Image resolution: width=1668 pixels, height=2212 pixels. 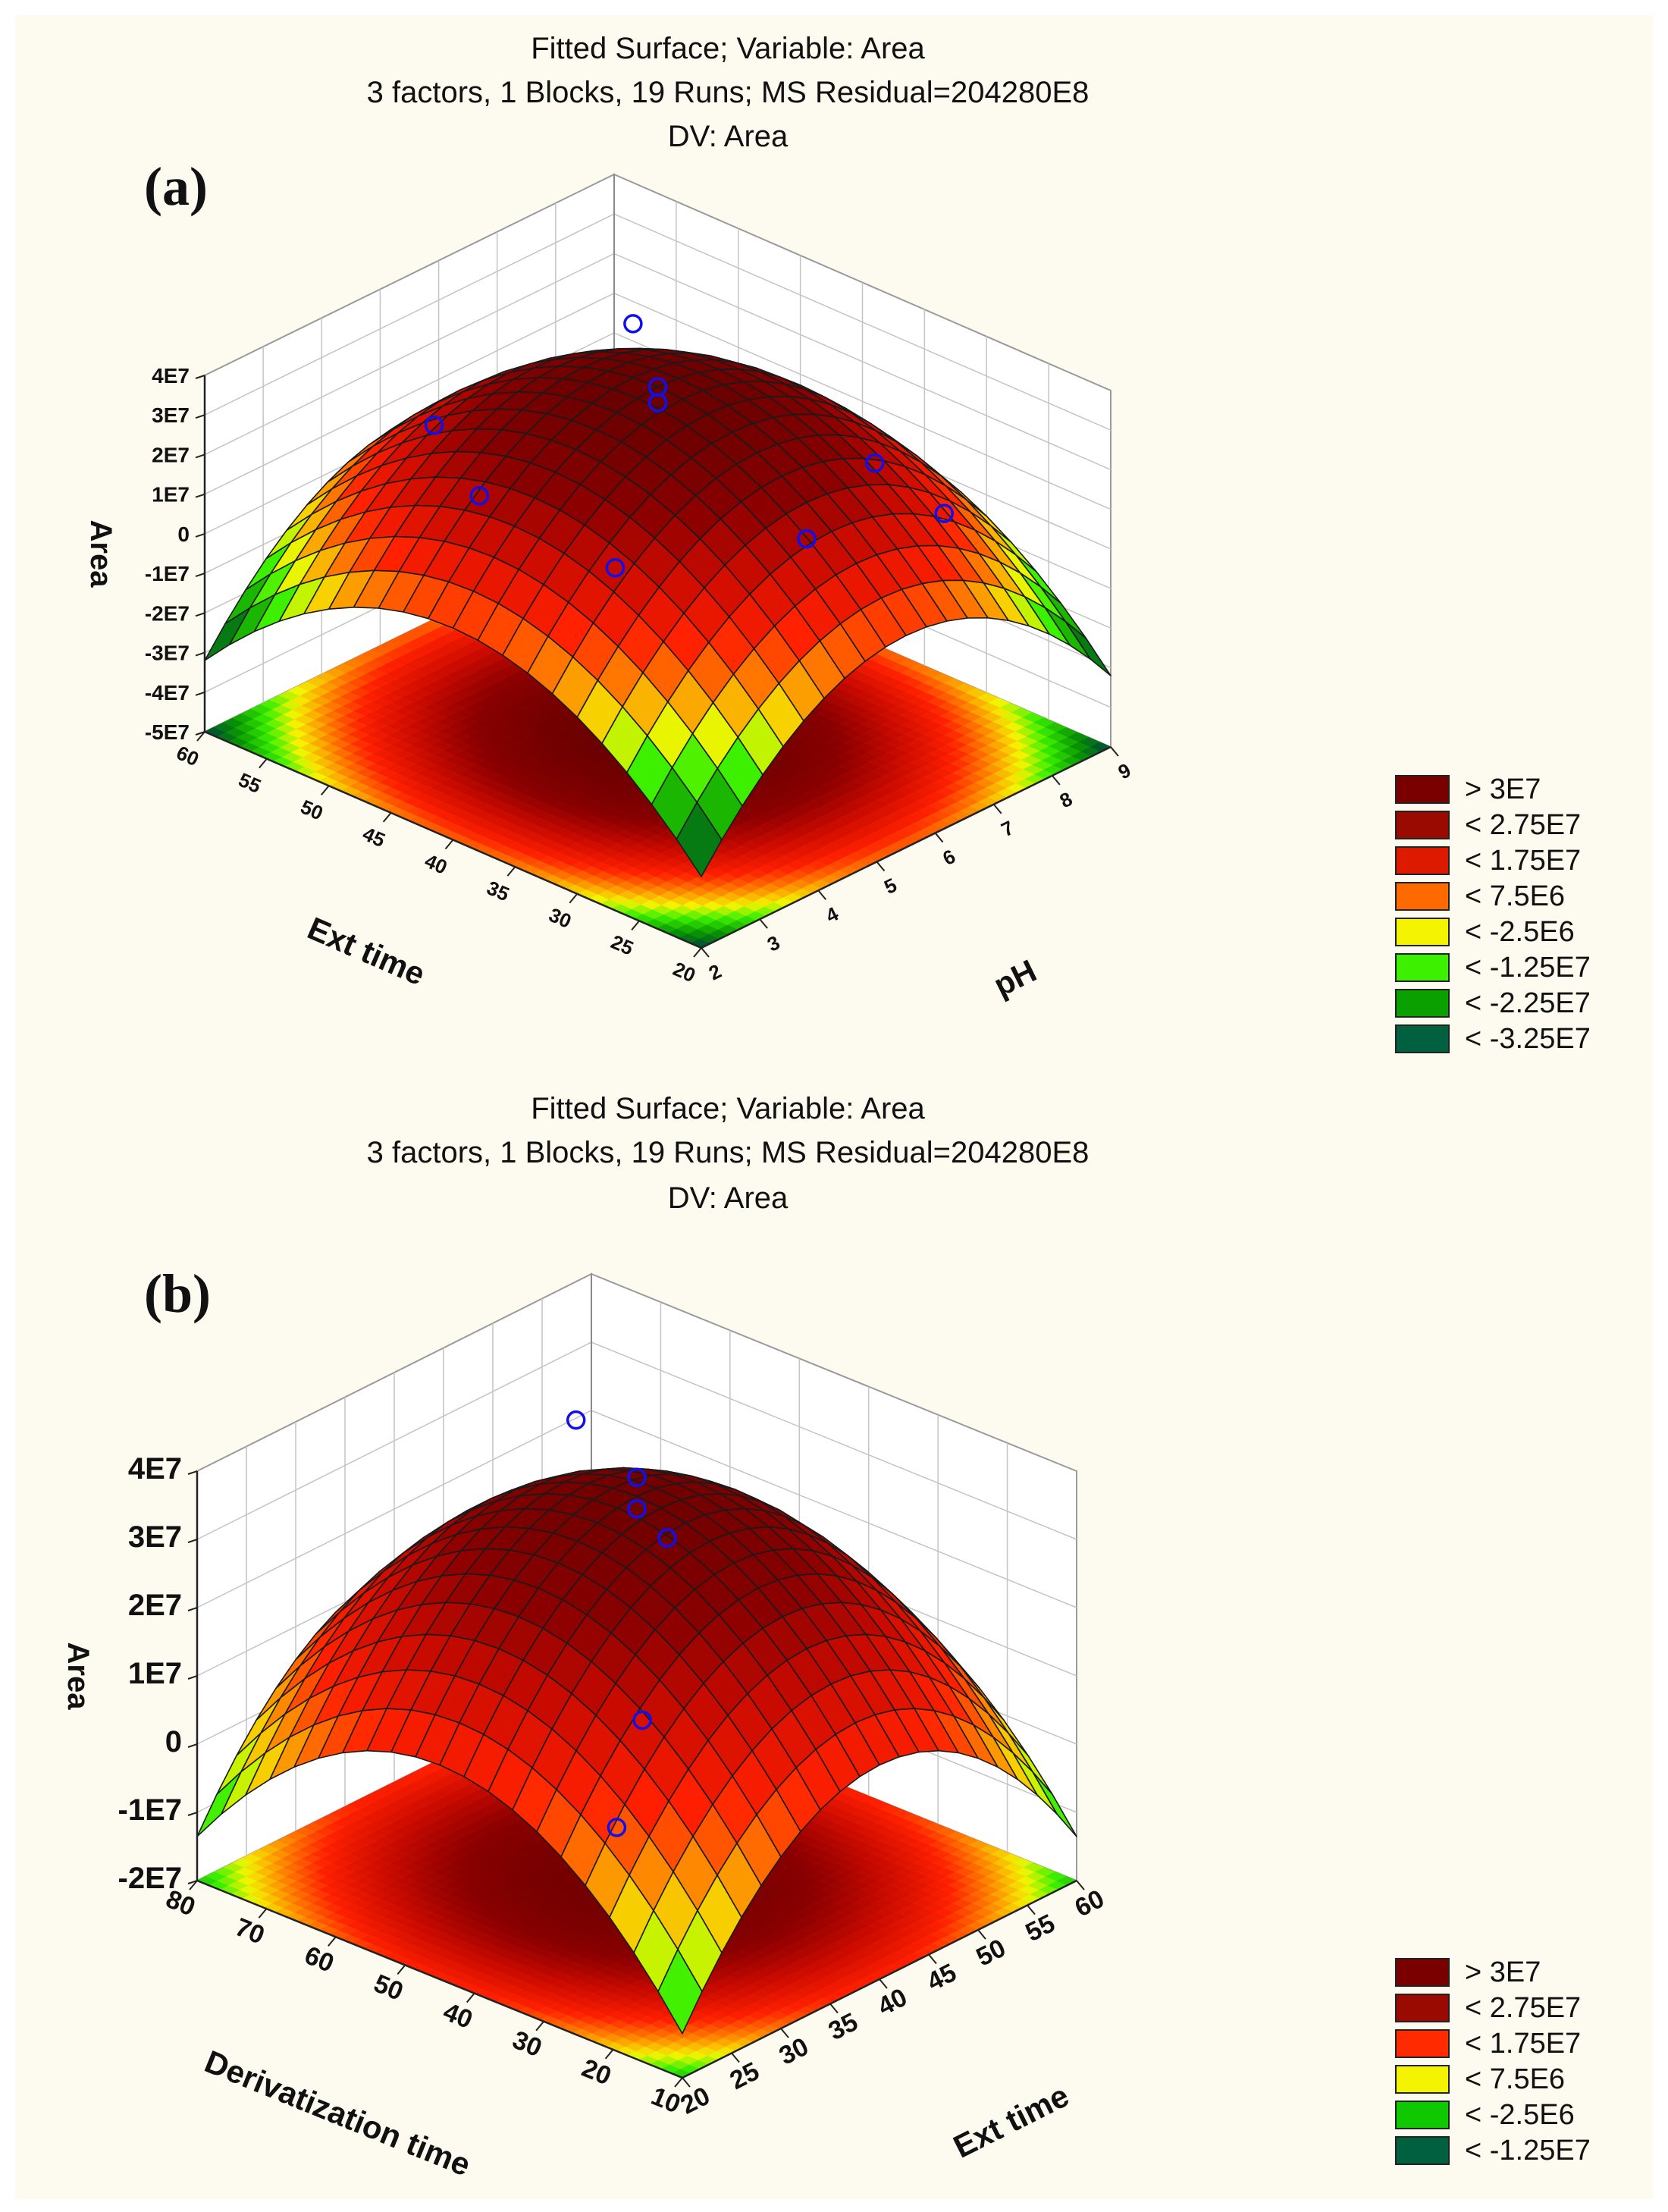 I want to click on y-tick-label: 35, so click(x=498, y=891).